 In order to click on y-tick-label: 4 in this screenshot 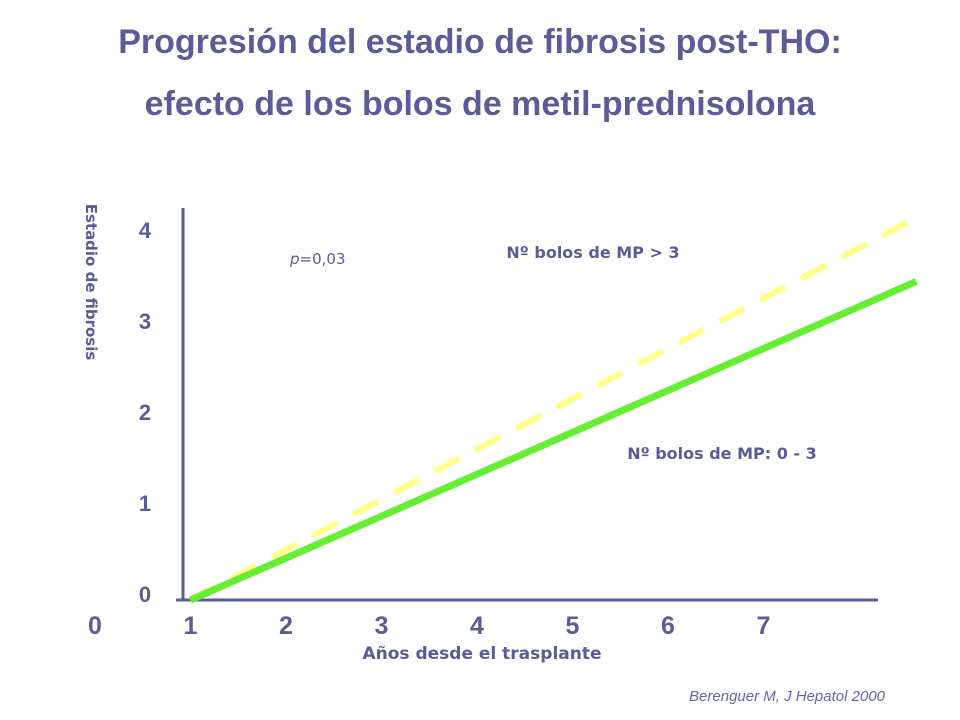, I will do `click(145, 230)`.